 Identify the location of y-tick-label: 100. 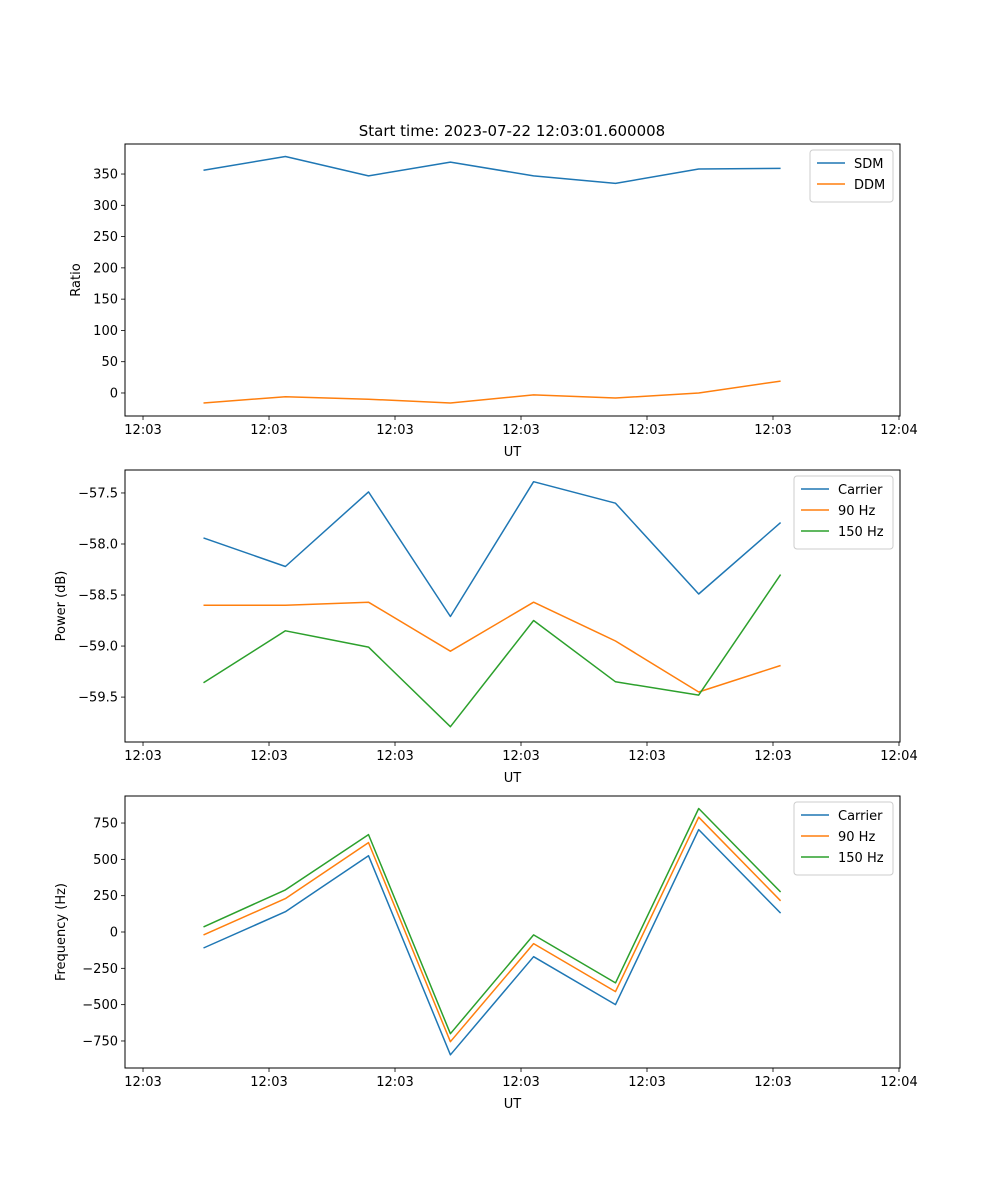
(105, 331).